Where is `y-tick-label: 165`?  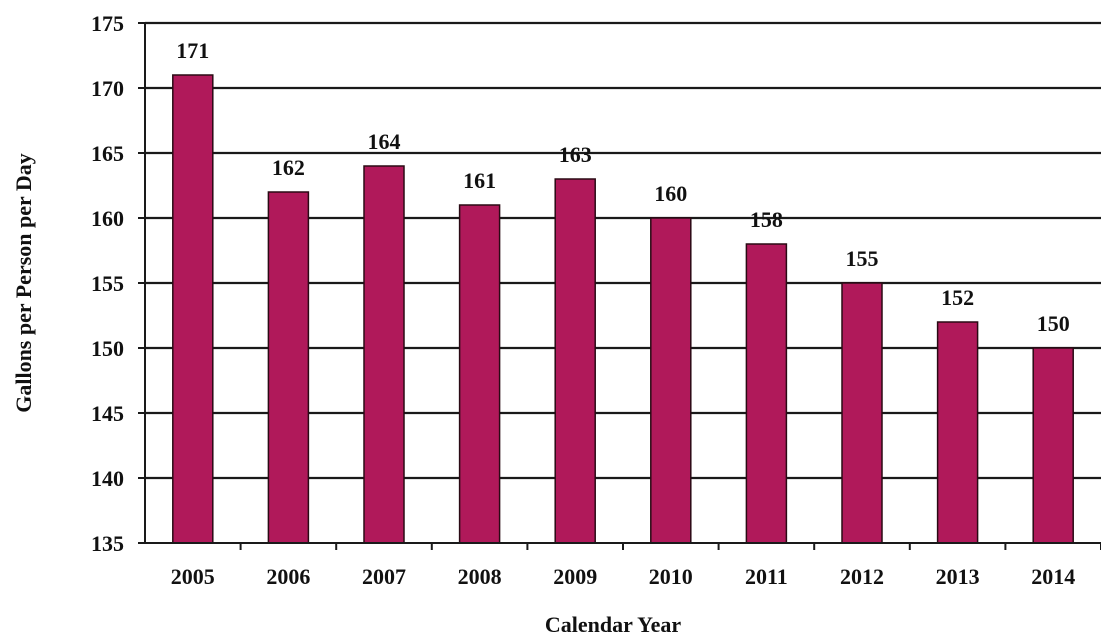
y-tick-label: 165 is located at coordinates (107, 153).